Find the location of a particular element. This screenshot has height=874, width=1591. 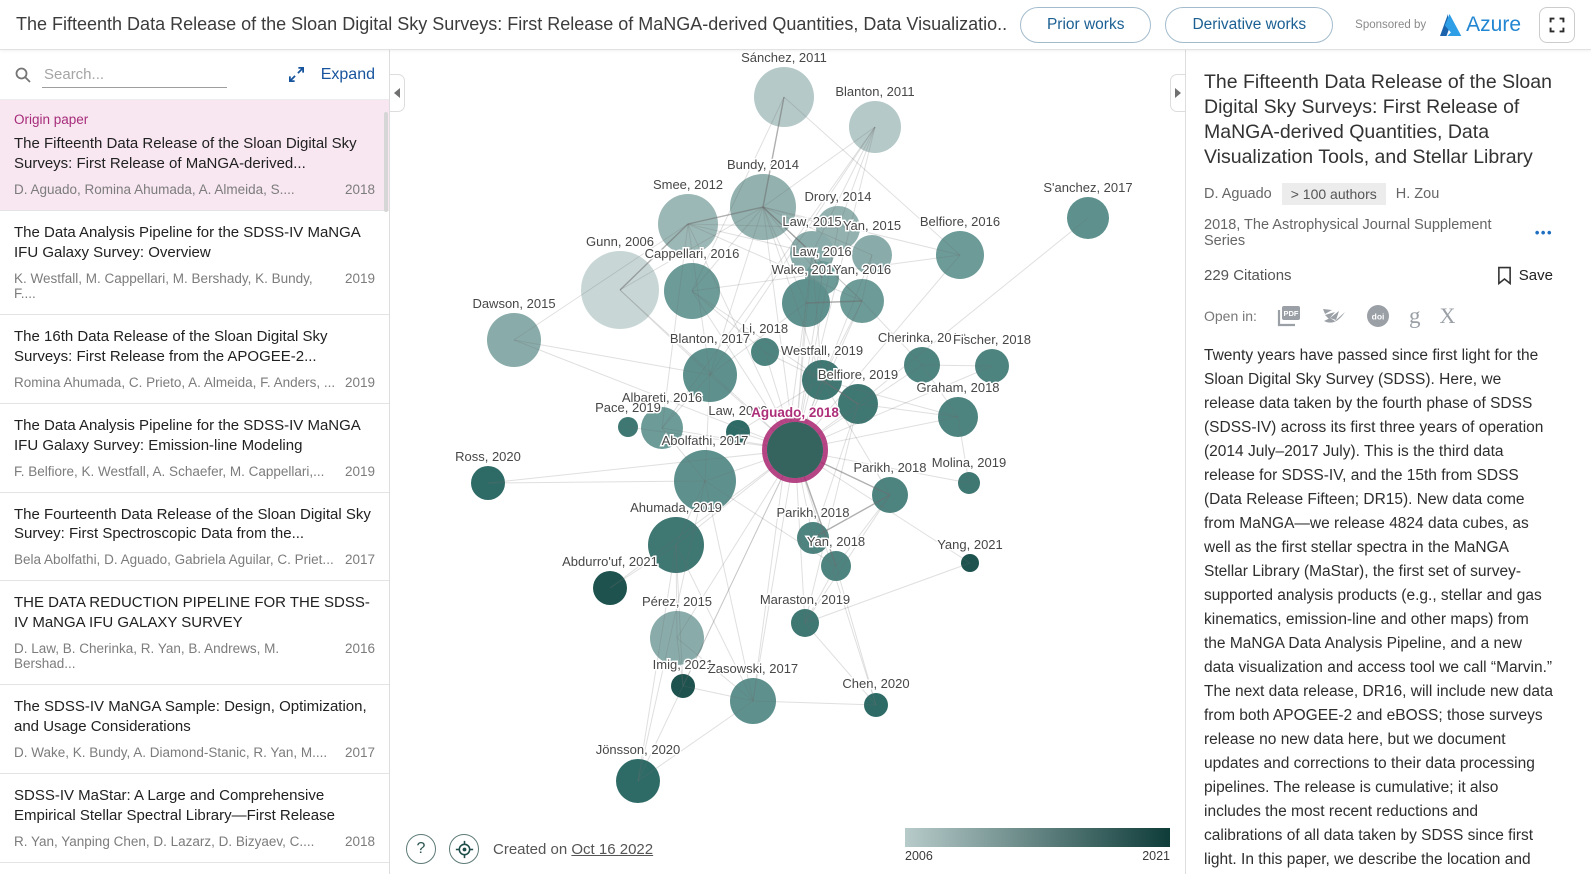

graph-node-label: Blanton, 2017 is located at coordinates (710, 338).